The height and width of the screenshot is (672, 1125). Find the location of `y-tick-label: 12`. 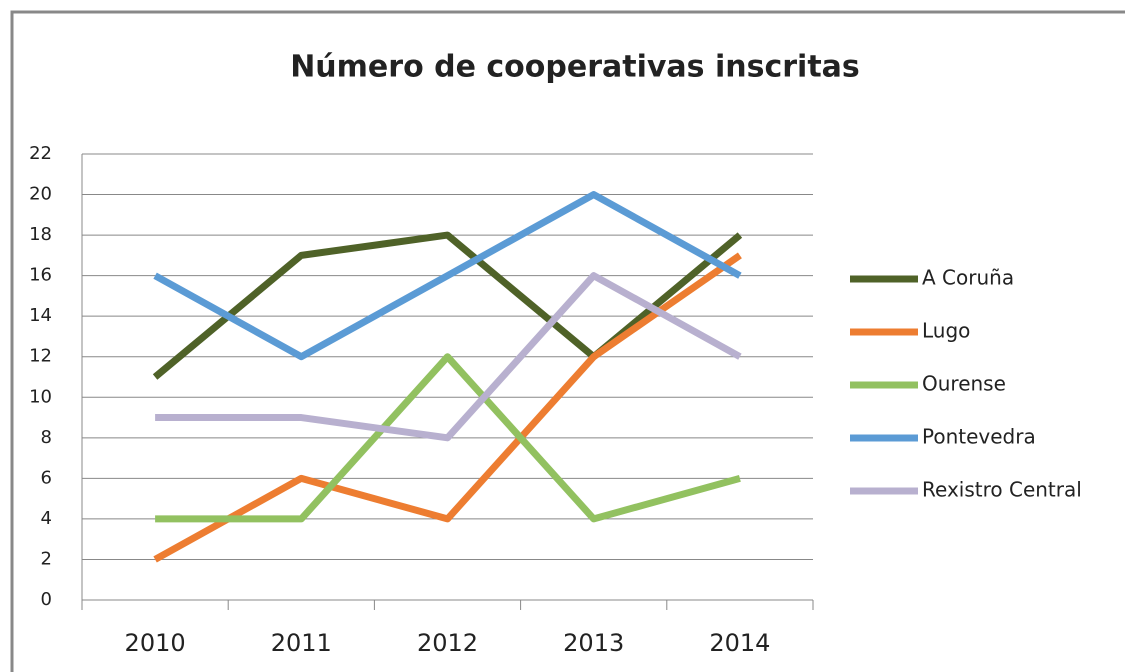

y-tick-label: 12 is located at coordinates (40, 356).